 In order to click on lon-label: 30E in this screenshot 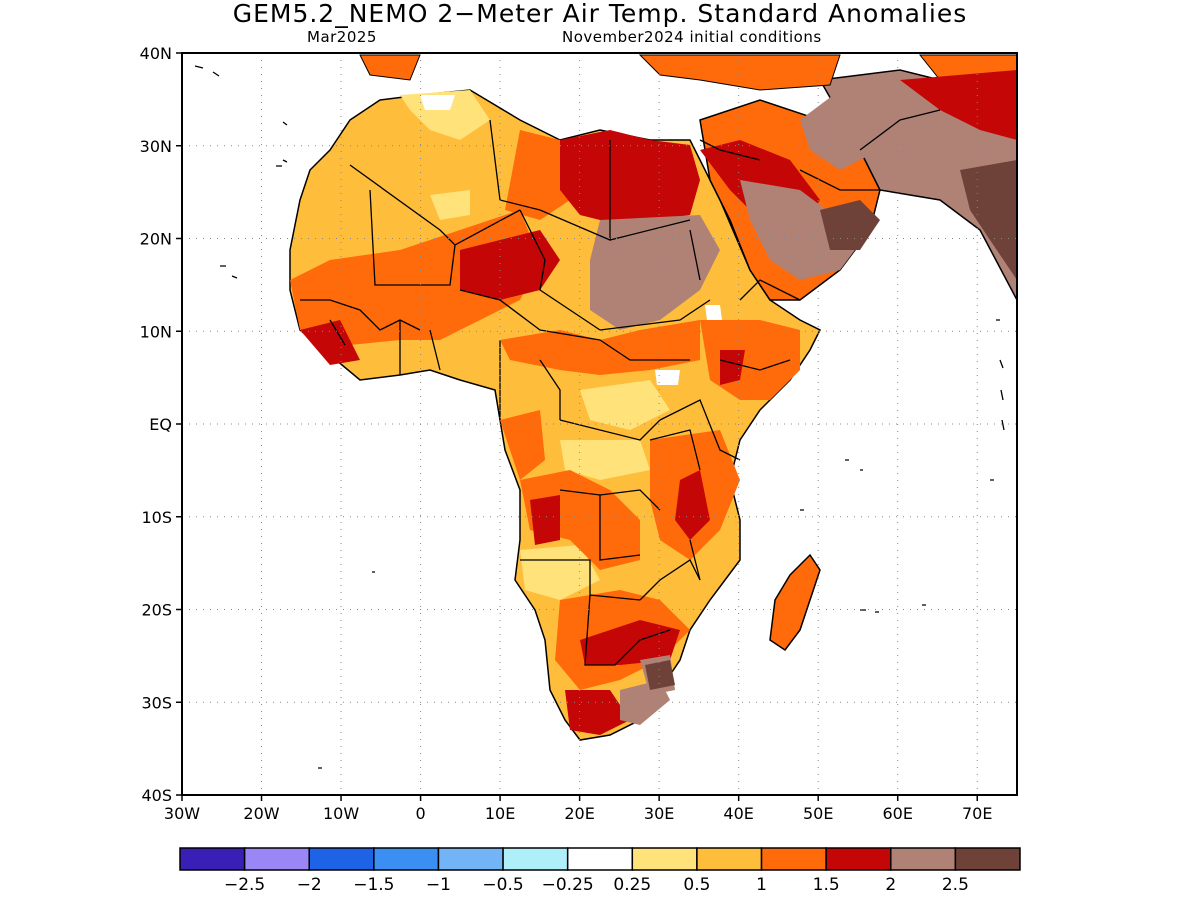, I will do `click(659, 813)`.